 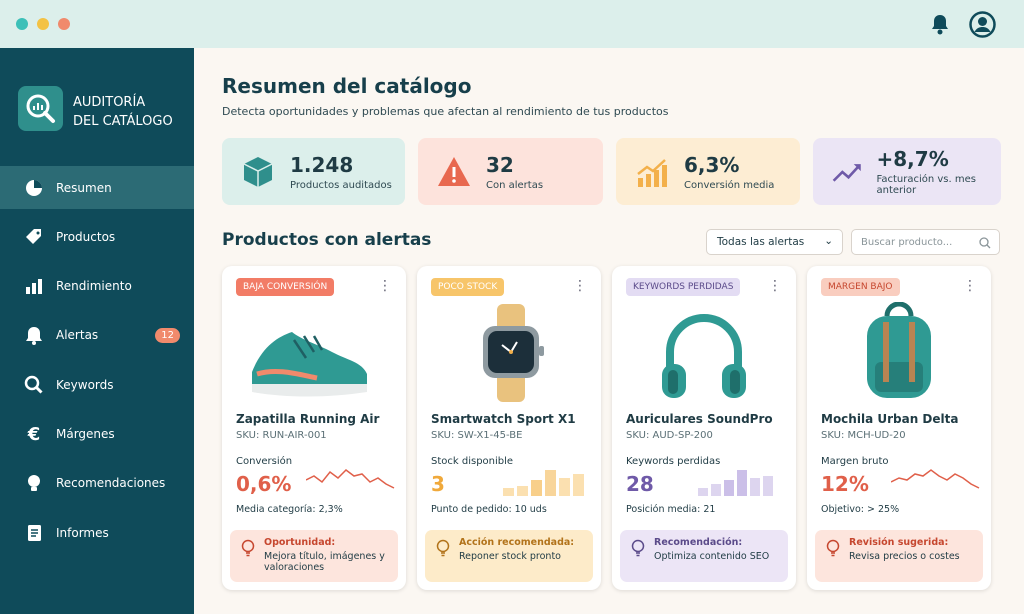 What do you see at coordinates (258, 171) in the screenshot?
I see `kpi-icon` at bounding box center [258, 171].